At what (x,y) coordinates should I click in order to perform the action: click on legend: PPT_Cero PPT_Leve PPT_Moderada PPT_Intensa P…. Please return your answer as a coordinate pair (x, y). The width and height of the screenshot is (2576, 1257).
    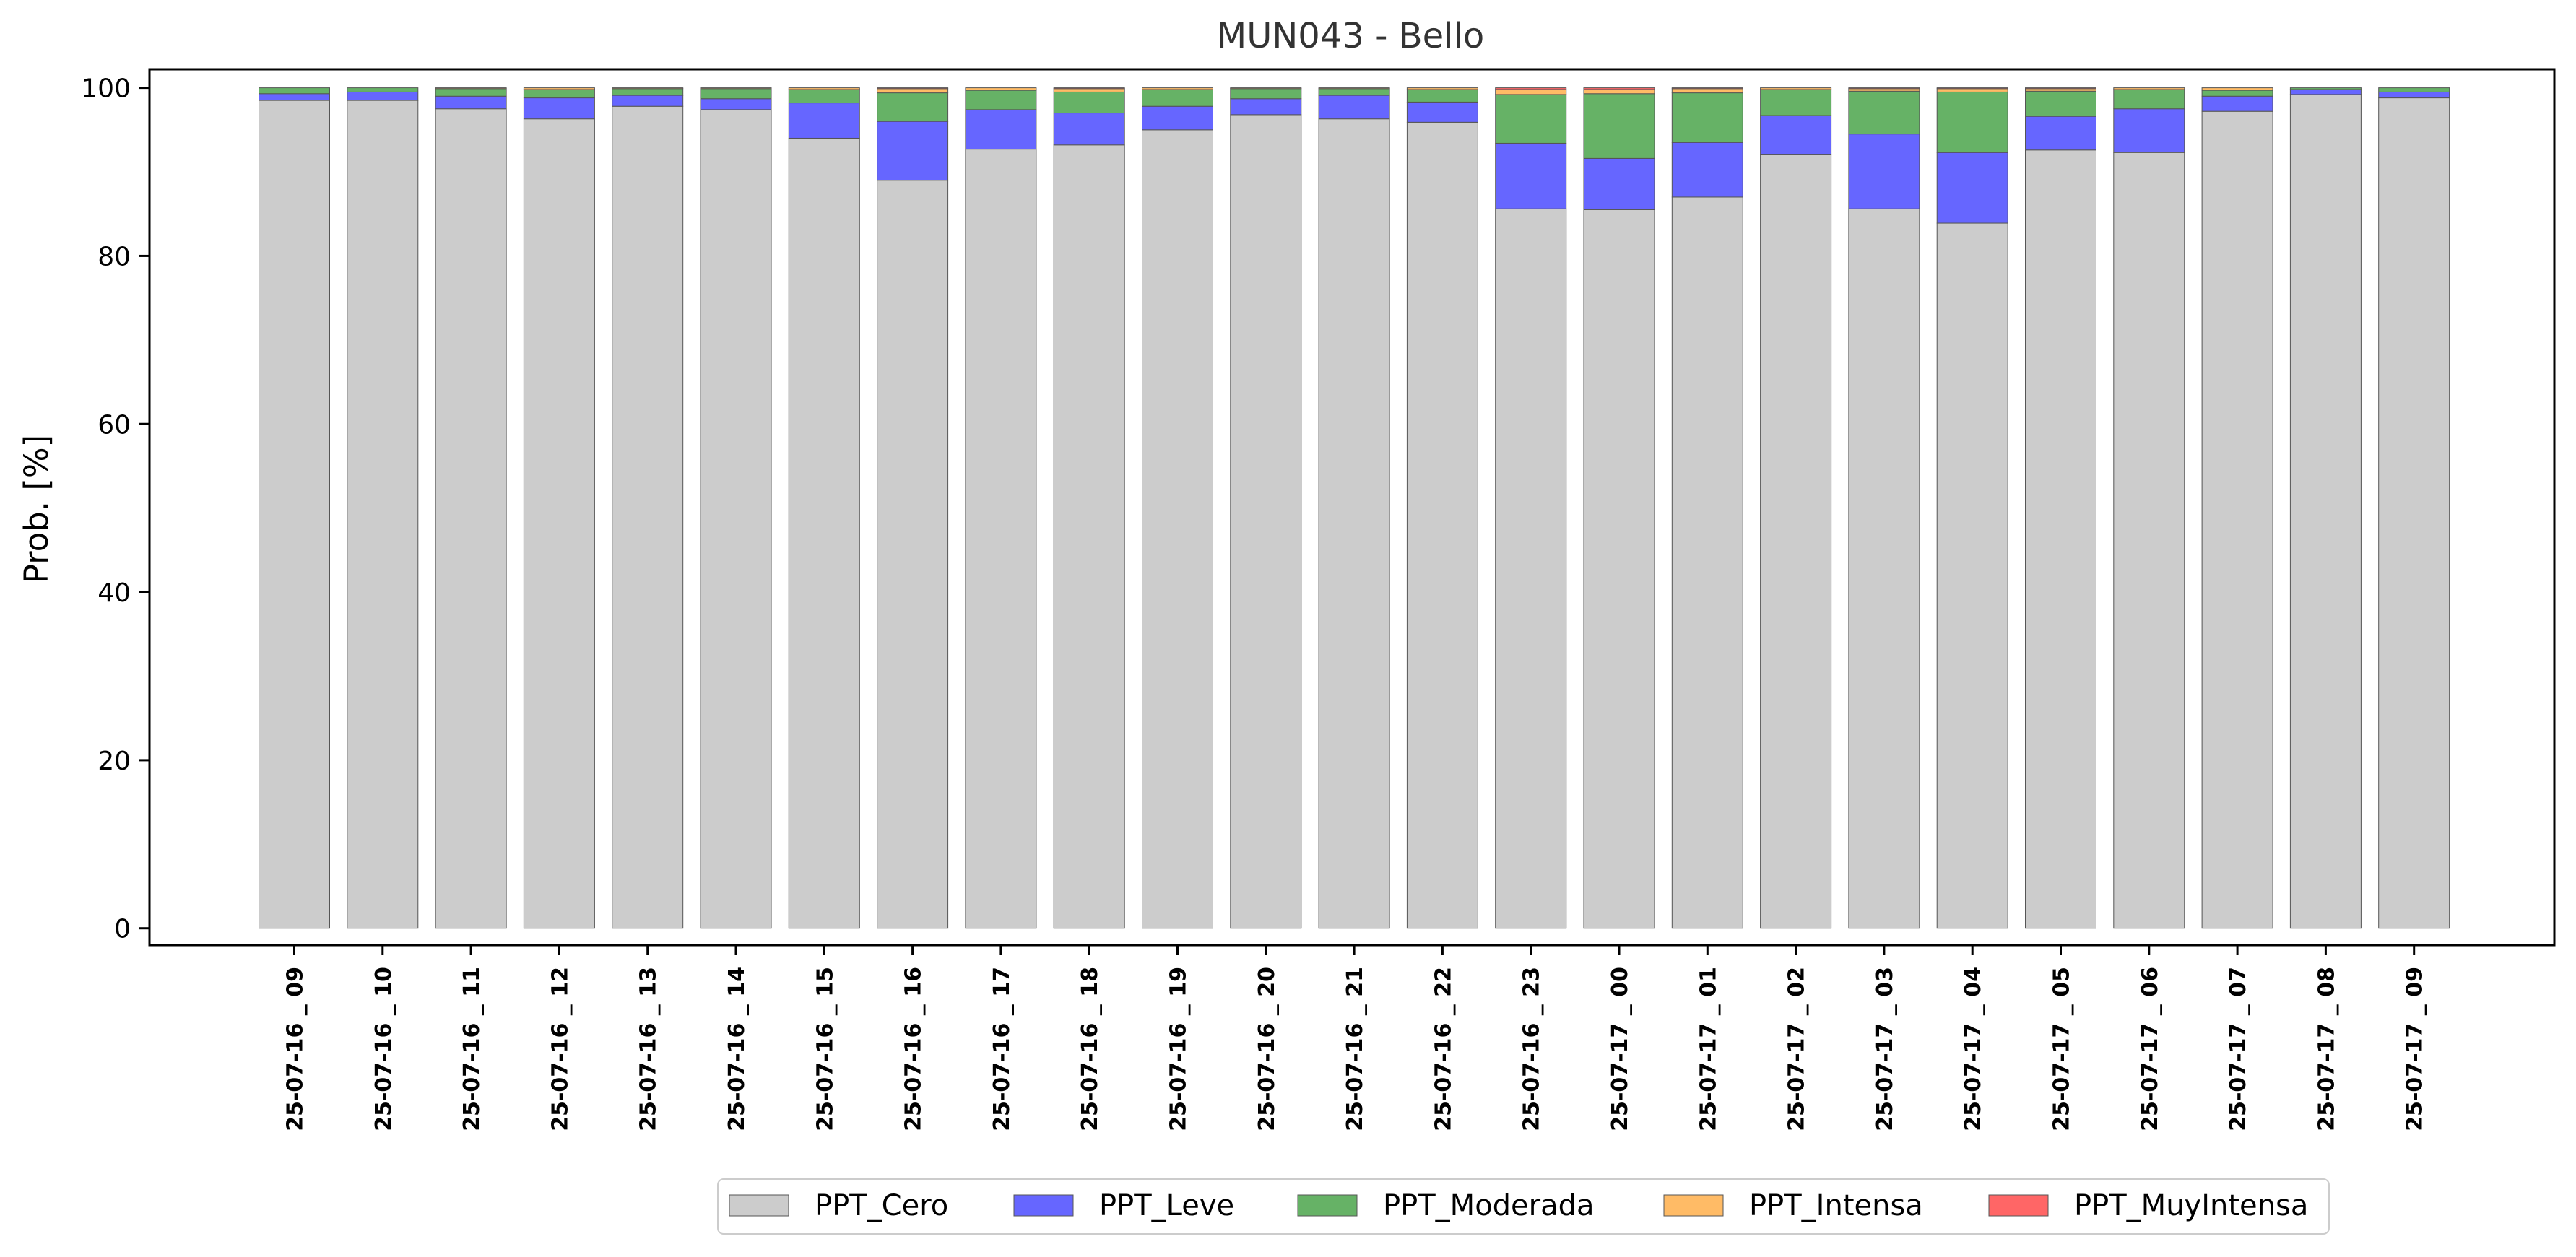
    Looking at the image, I should click on (1523, 1206).